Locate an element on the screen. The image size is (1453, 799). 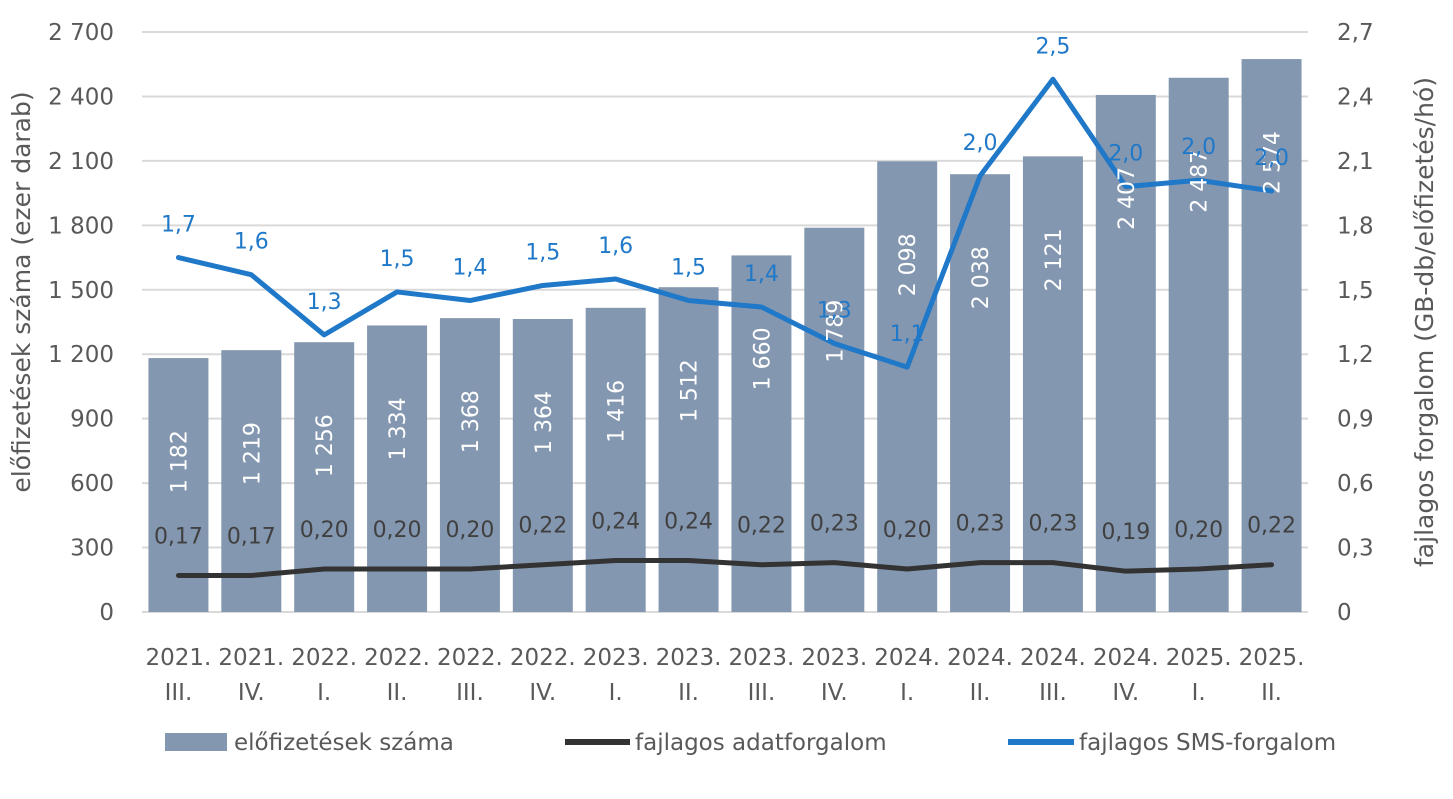
sms-value-label: 1,4 is located at coordinates (761, 274).